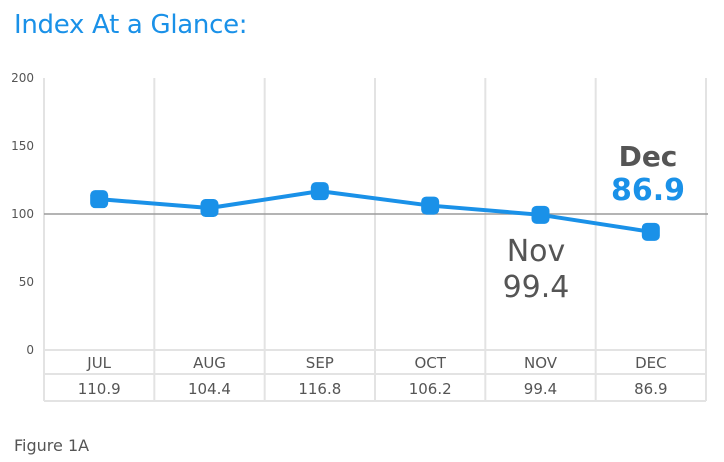 Image resolution: width=724 pixels, height=462 pixels. What do you see at coordinates (209, 363) in the screenshot?
I see `x-tick-label: AUG` at bounding box center [209, 363].